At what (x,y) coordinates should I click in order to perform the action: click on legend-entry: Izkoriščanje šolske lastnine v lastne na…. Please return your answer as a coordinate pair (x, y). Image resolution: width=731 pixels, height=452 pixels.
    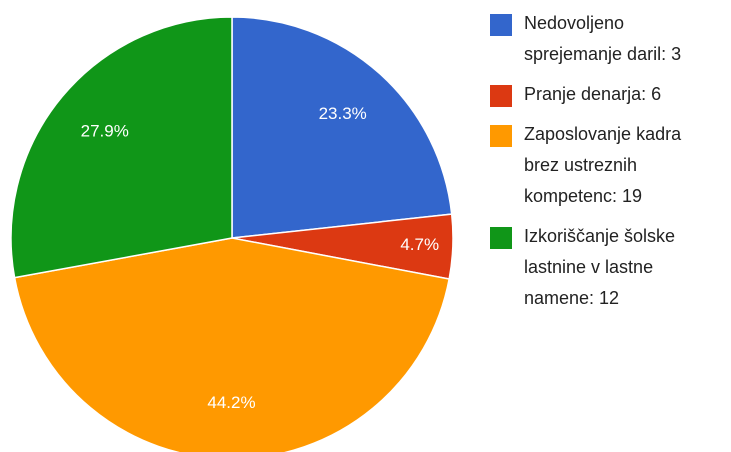
    Looking at the image, I should click on (597, 267).